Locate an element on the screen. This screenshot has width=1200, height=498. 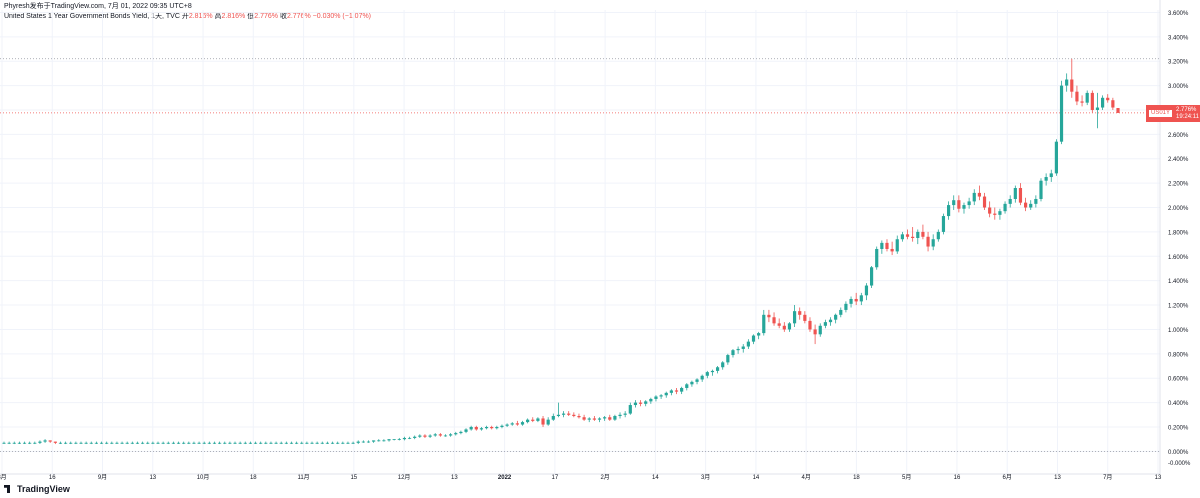
x-tick-label: 14 is located at coordinates (756, 478).